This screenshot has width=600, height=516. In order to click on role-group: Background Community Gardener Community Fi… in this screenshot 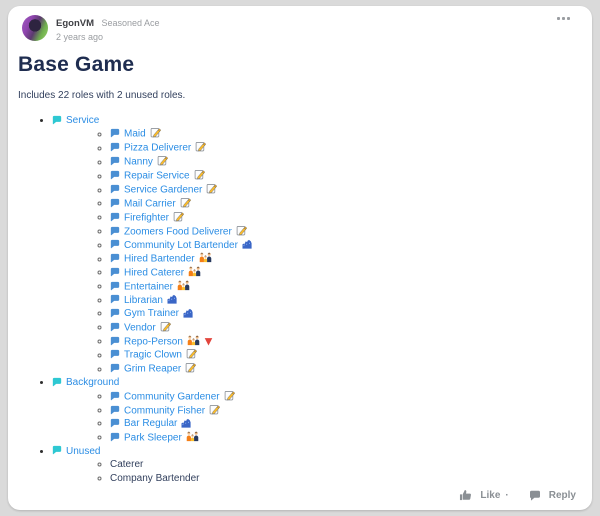, I will do `click(322, 410)`.